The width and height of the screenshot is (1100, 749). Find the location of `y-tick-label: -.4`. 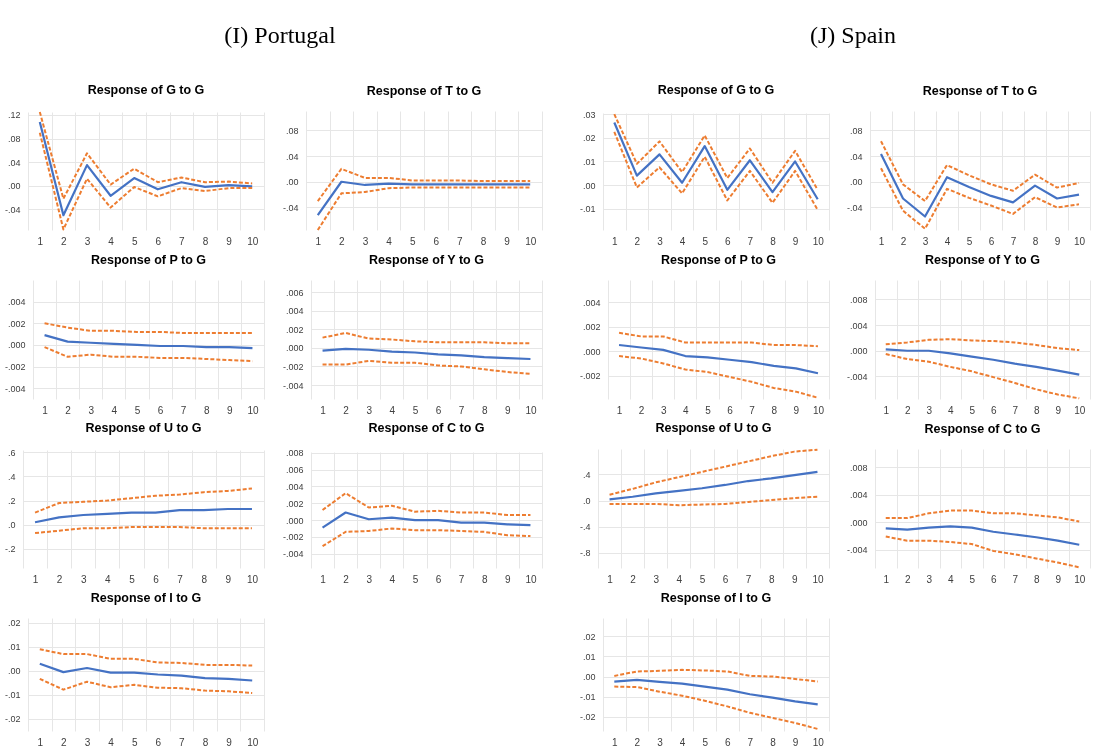

y-tick-label: -.4 is located at coordinates (585, 527).